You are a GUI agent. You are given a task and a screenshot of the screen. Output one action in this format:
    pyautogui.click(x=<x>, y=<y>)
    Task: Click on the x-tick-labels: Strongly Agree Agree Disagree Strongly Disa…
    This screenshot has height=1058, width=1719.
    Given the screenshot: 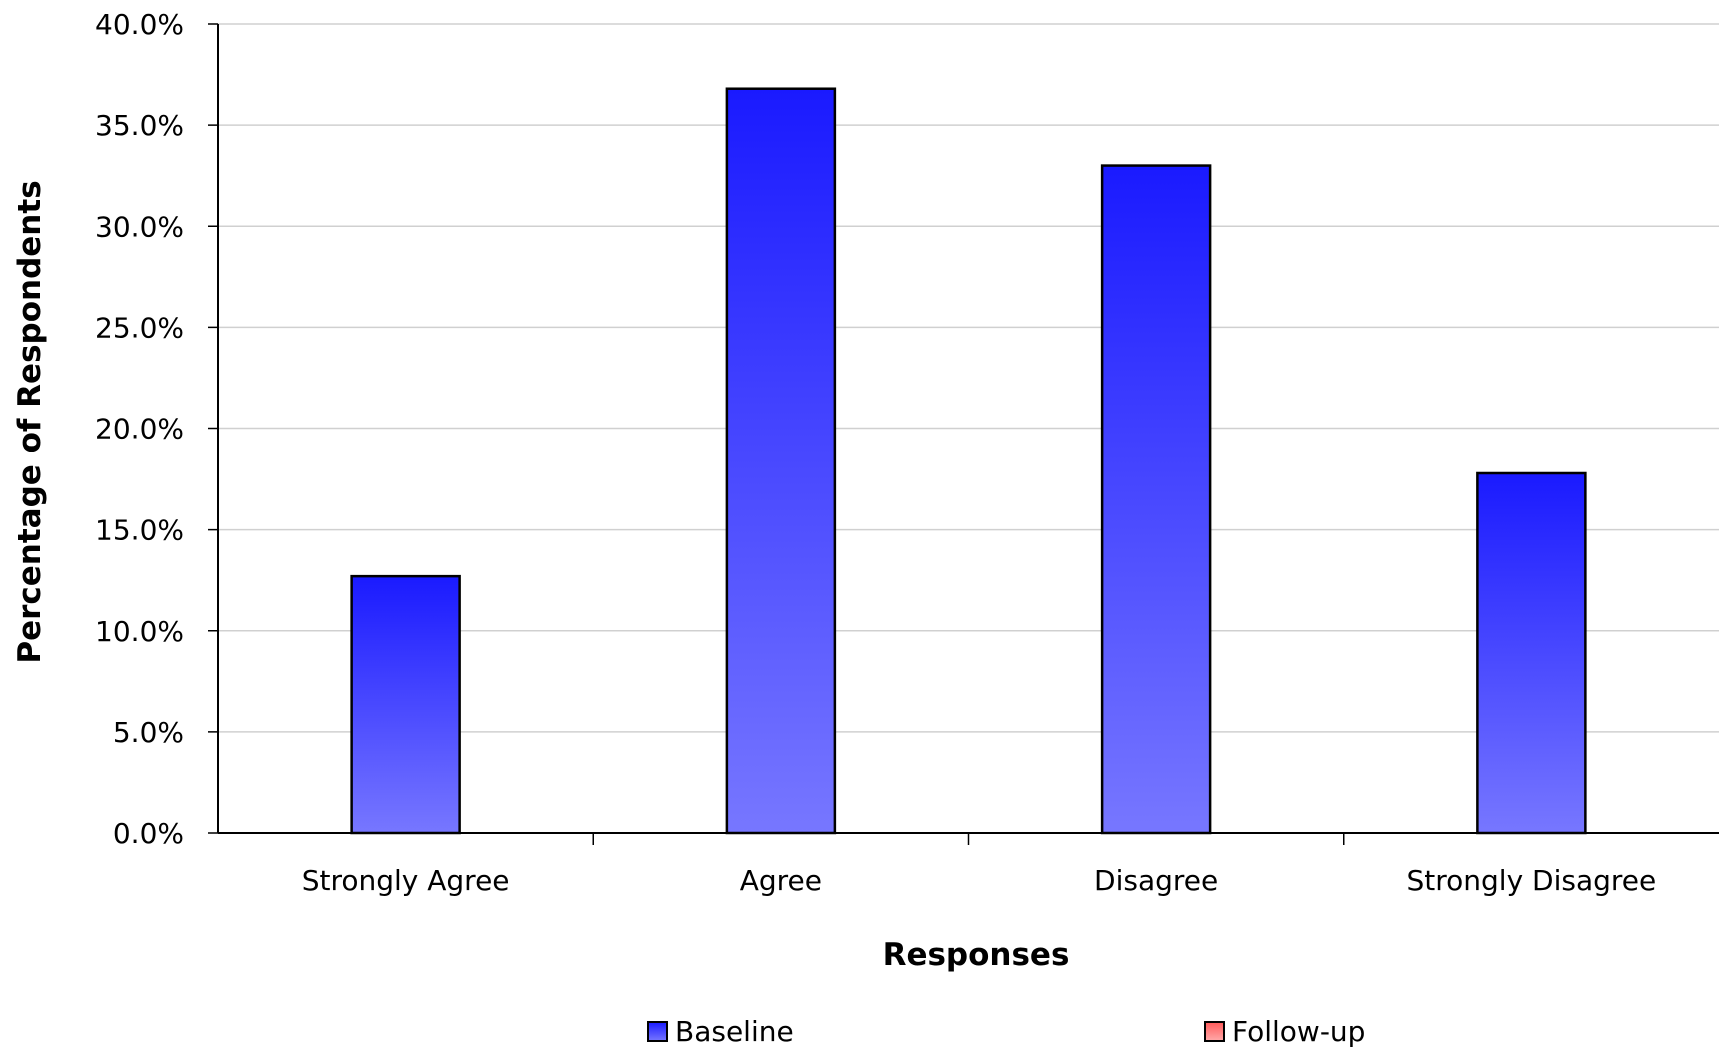 What is the action you would take?
    pyautogui.click(x=979, y=880)
    